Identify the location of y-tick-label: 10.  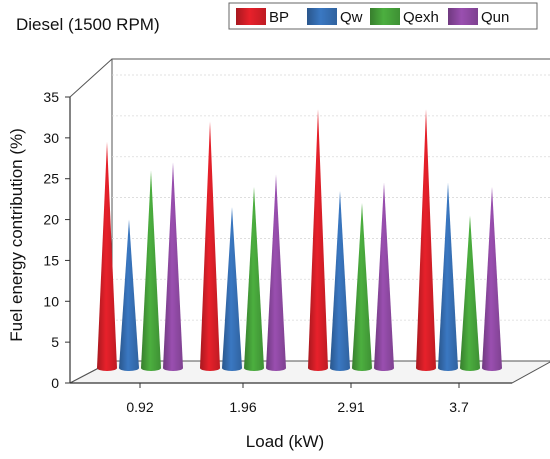
(51, 301).